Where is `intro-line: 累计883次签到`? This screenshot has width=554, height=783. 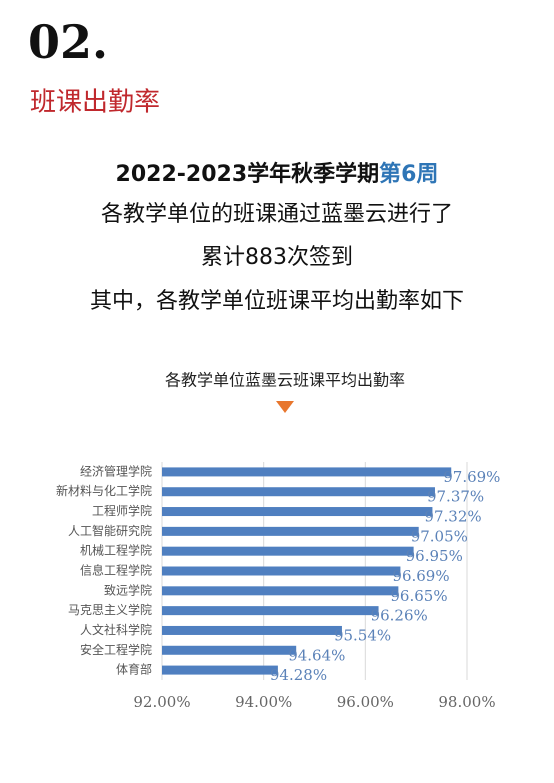 intro-line: 累计883次签到 is located at coordinates (277, 257).